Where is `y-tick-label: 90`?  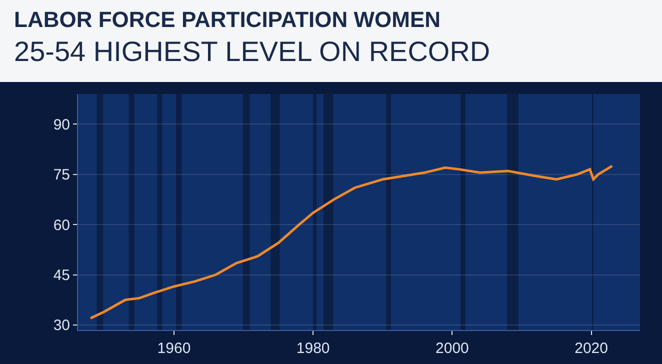 y-tick-label: 90 is located at coordinates (61, 125).